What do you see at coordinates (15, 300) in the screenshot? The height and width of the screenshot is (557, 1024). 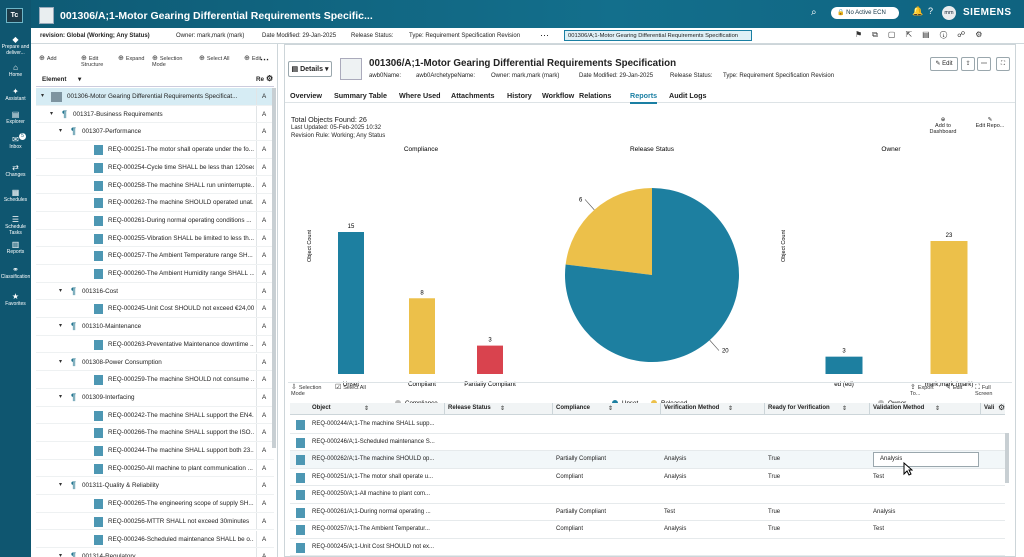 I see `nav-item-10: ★ Favorites` at bounding box center [15, 300].